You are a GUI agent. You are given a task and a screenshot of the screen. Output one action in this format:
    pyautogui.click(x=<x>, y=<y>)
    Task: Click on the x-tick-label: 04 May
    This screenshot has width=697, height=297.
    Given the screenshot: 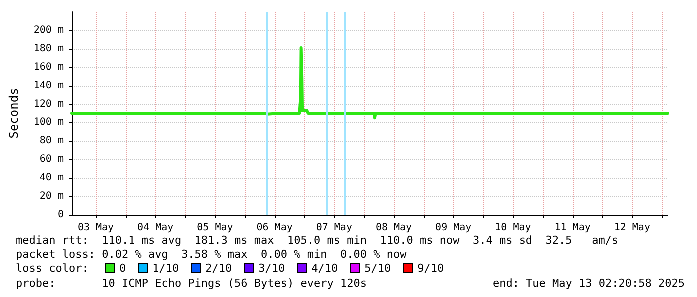 What is the action you would take?
    pyautogui.click(x=156, y=228)
    